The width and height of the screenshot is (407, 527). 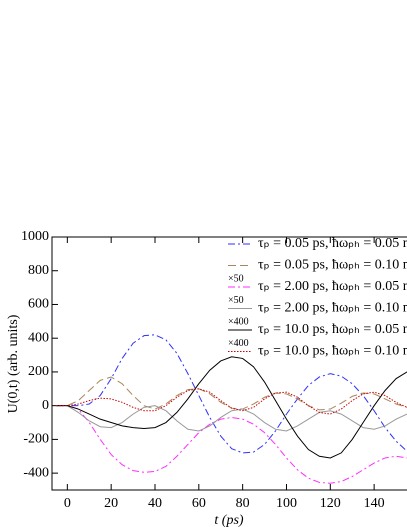 What do you see at coordinates (332, 351) in the screenshot?
I see `legend-label: τₚ = 10.0 ps, ħωₚₕ = 0.10 meV` at bounding box center [332, 351].